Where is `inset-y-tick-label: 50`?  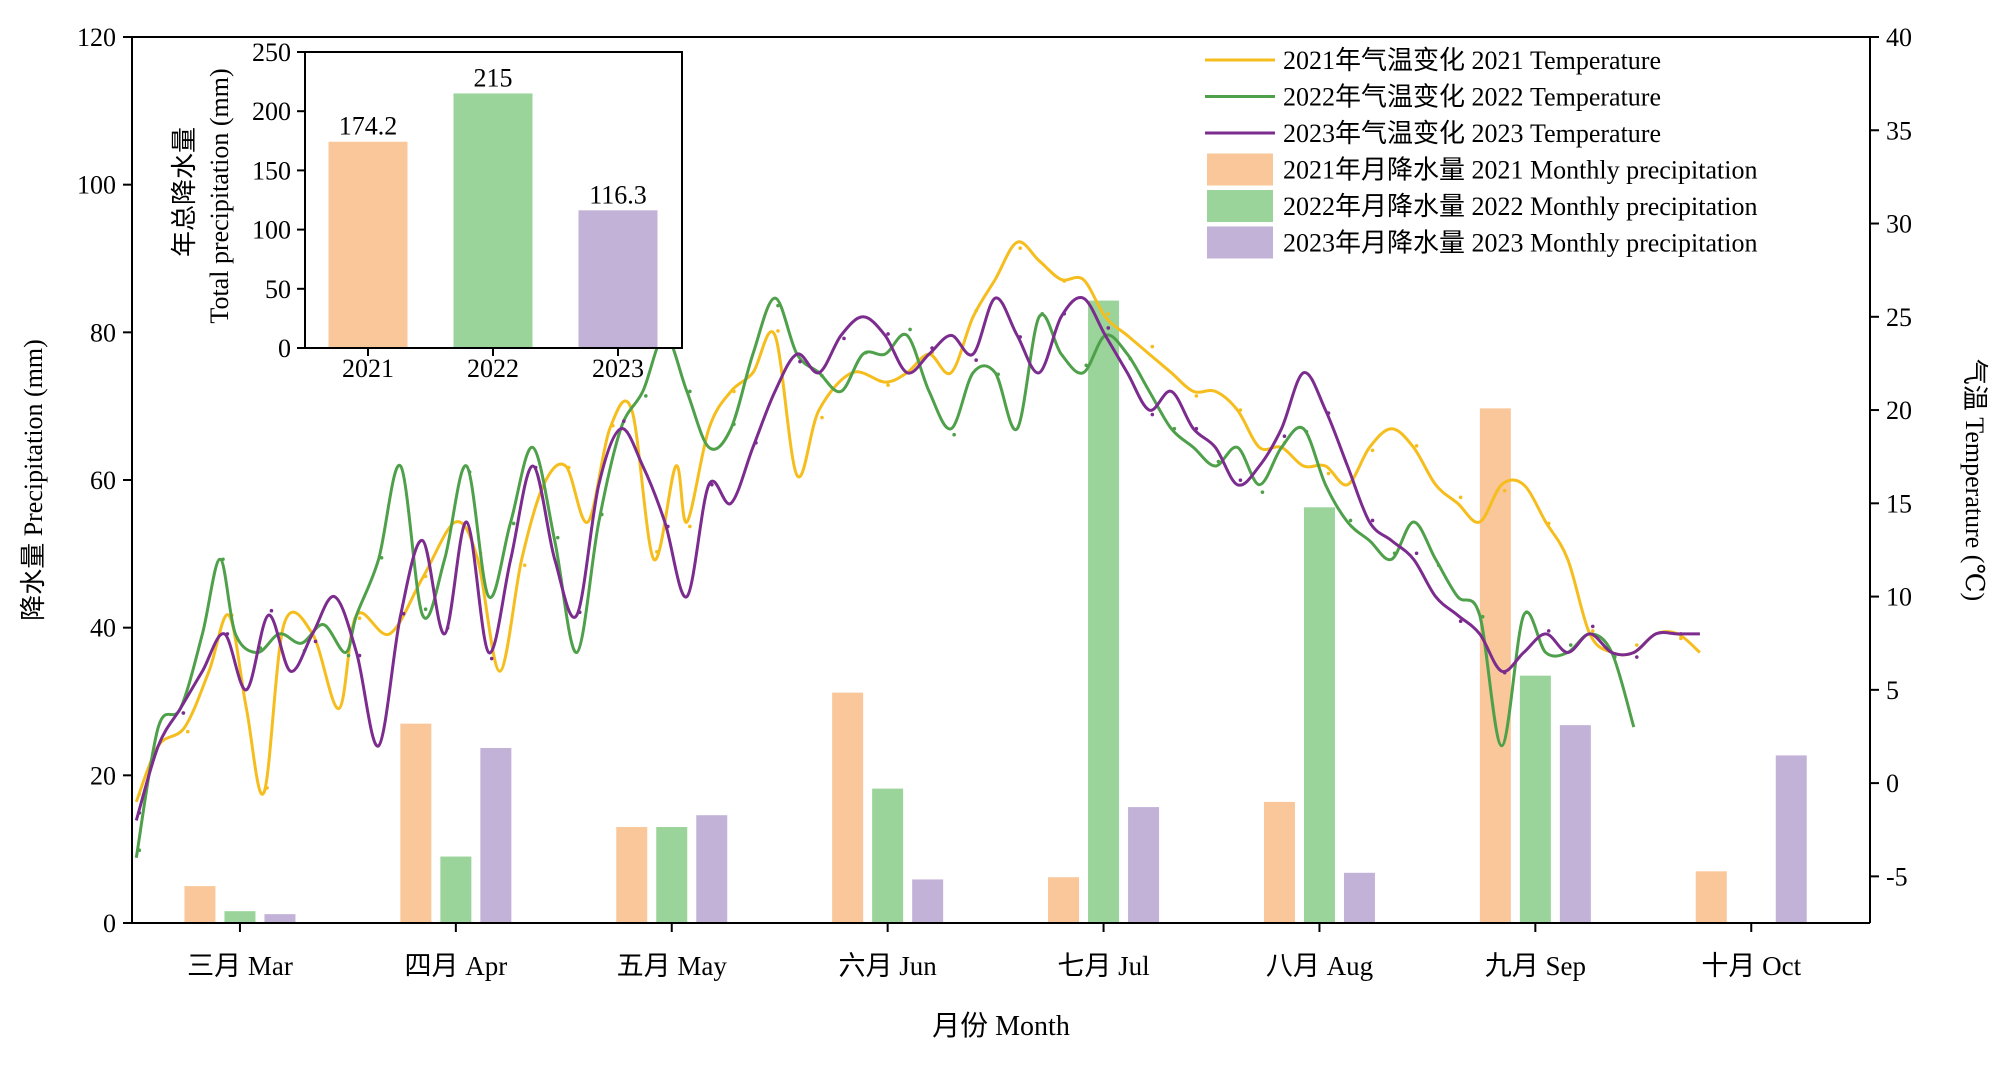
inset-y-tick-label: 50 is located at coordinates (278, 289).